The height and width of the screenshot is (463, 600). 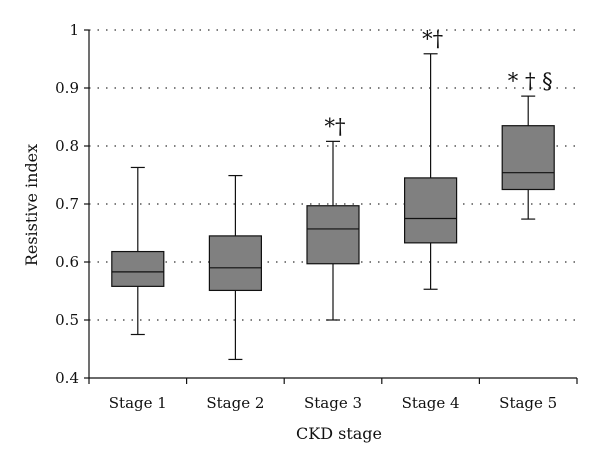 What do you see at coordinates (67, 88) in the screenshot?
I see `y-tick-label: 0.9` at bounding box center [67, 88].